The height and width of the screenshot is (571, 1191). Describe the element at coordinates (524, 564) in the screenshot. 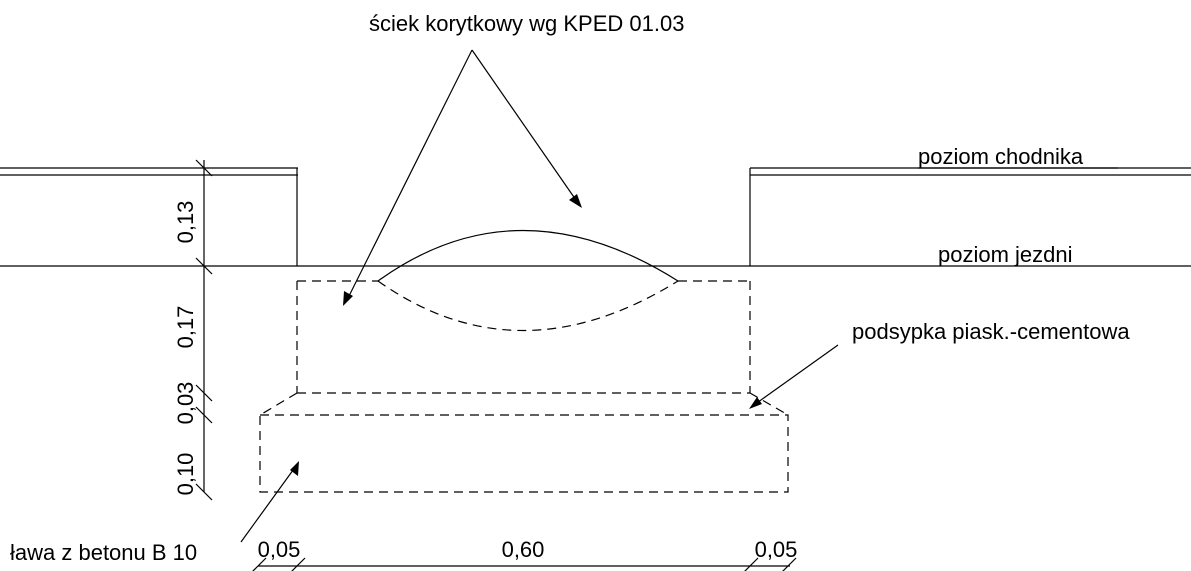

I see `horizontal-dimension-line` at that location.